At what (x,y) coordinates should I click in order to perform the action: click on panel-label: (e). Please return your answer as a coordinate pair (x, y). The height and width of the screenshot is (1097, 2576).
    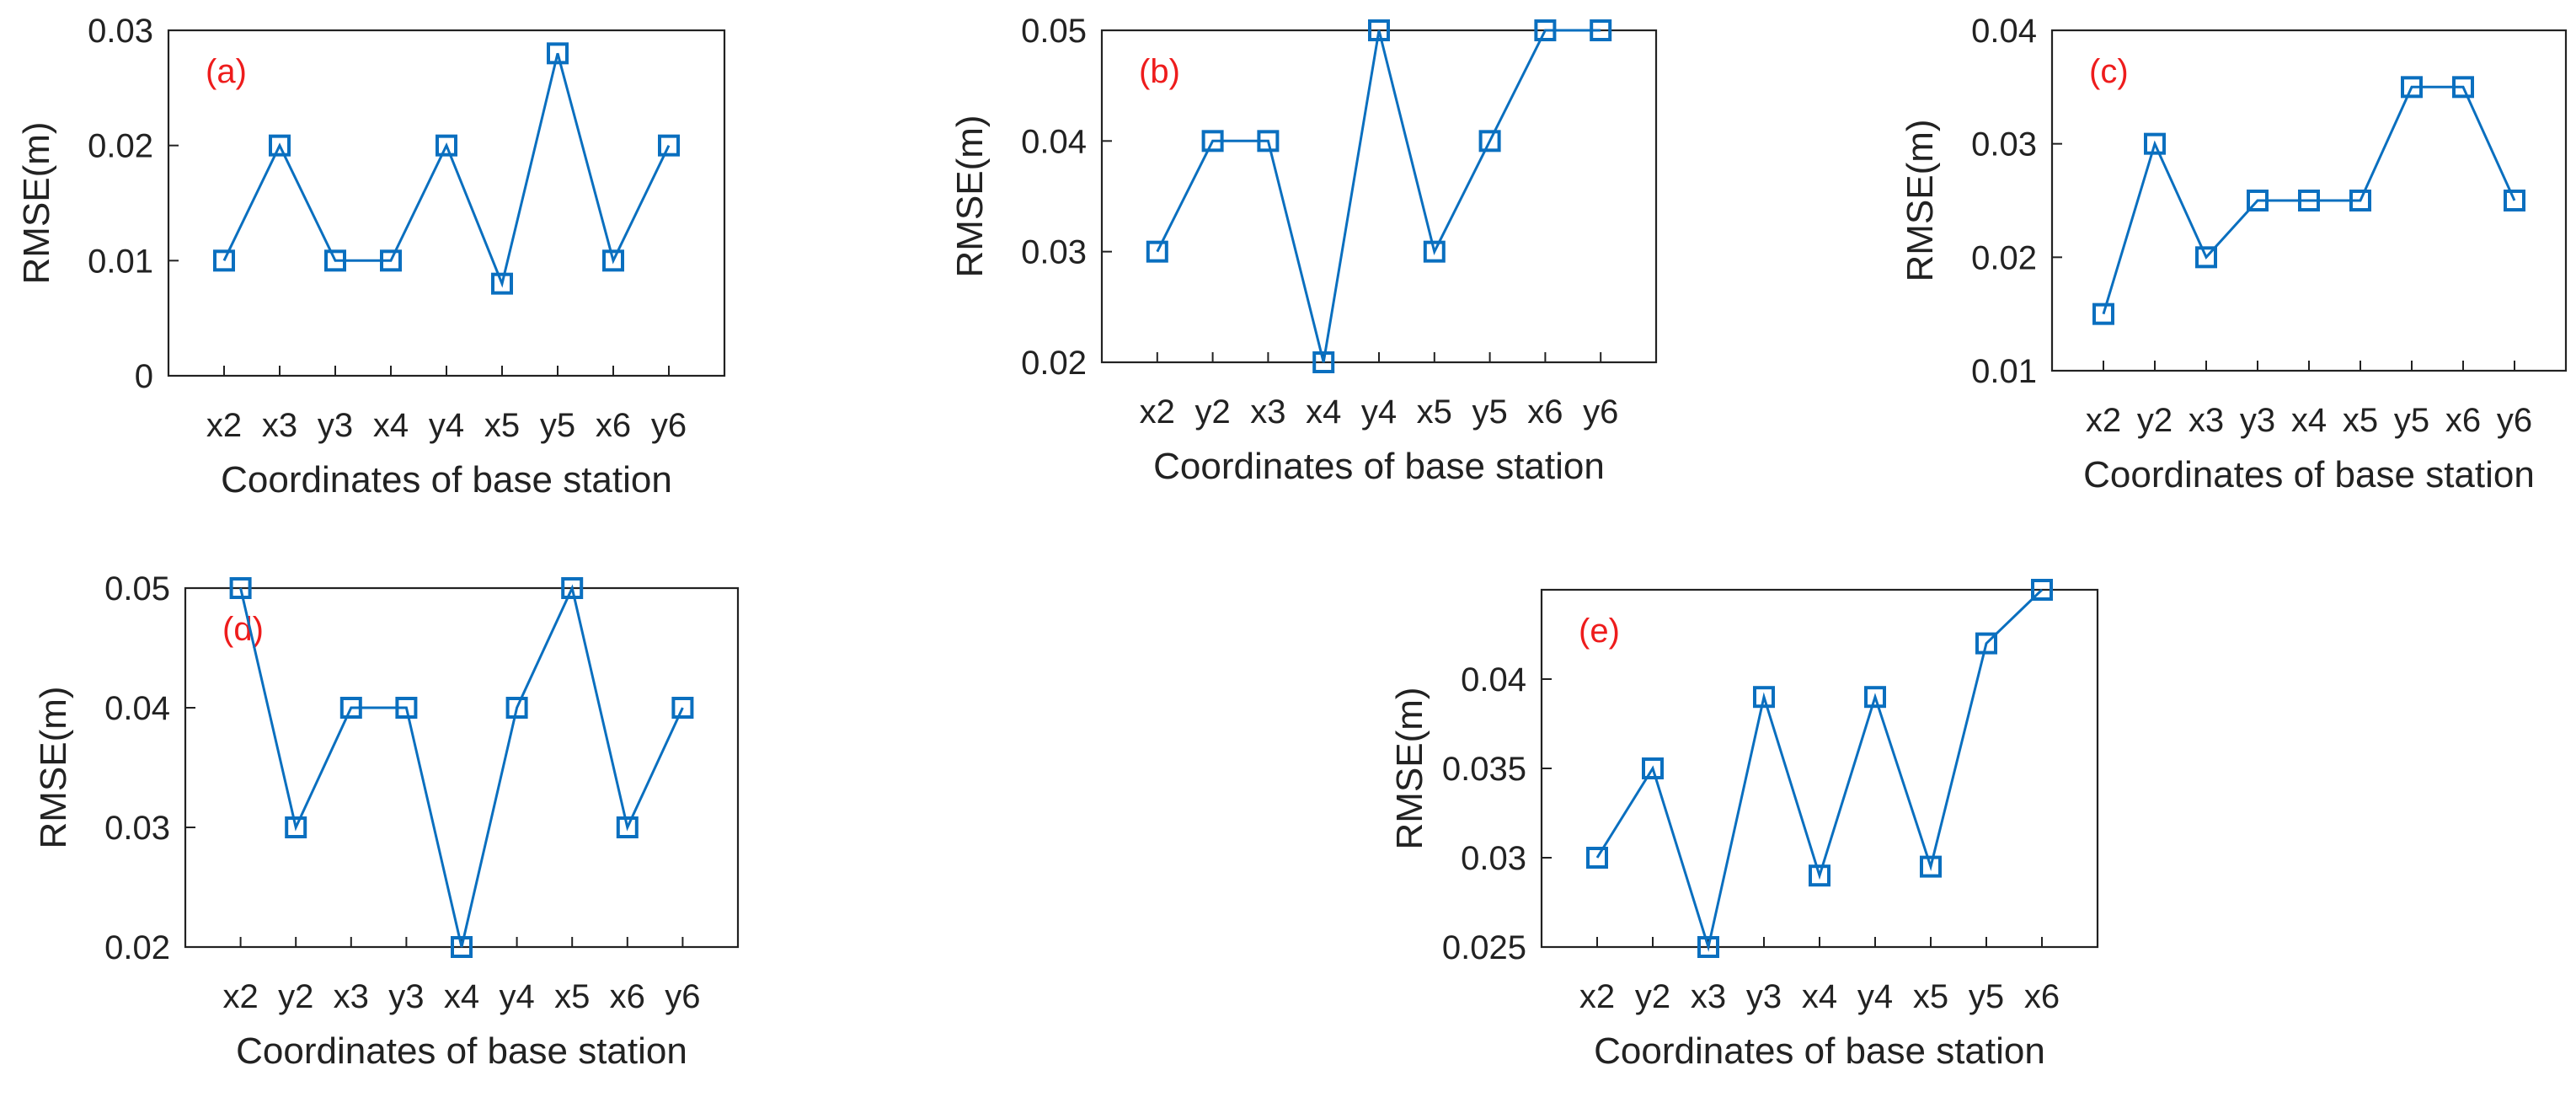
    Looking at the image, I should click on (1599, 631).